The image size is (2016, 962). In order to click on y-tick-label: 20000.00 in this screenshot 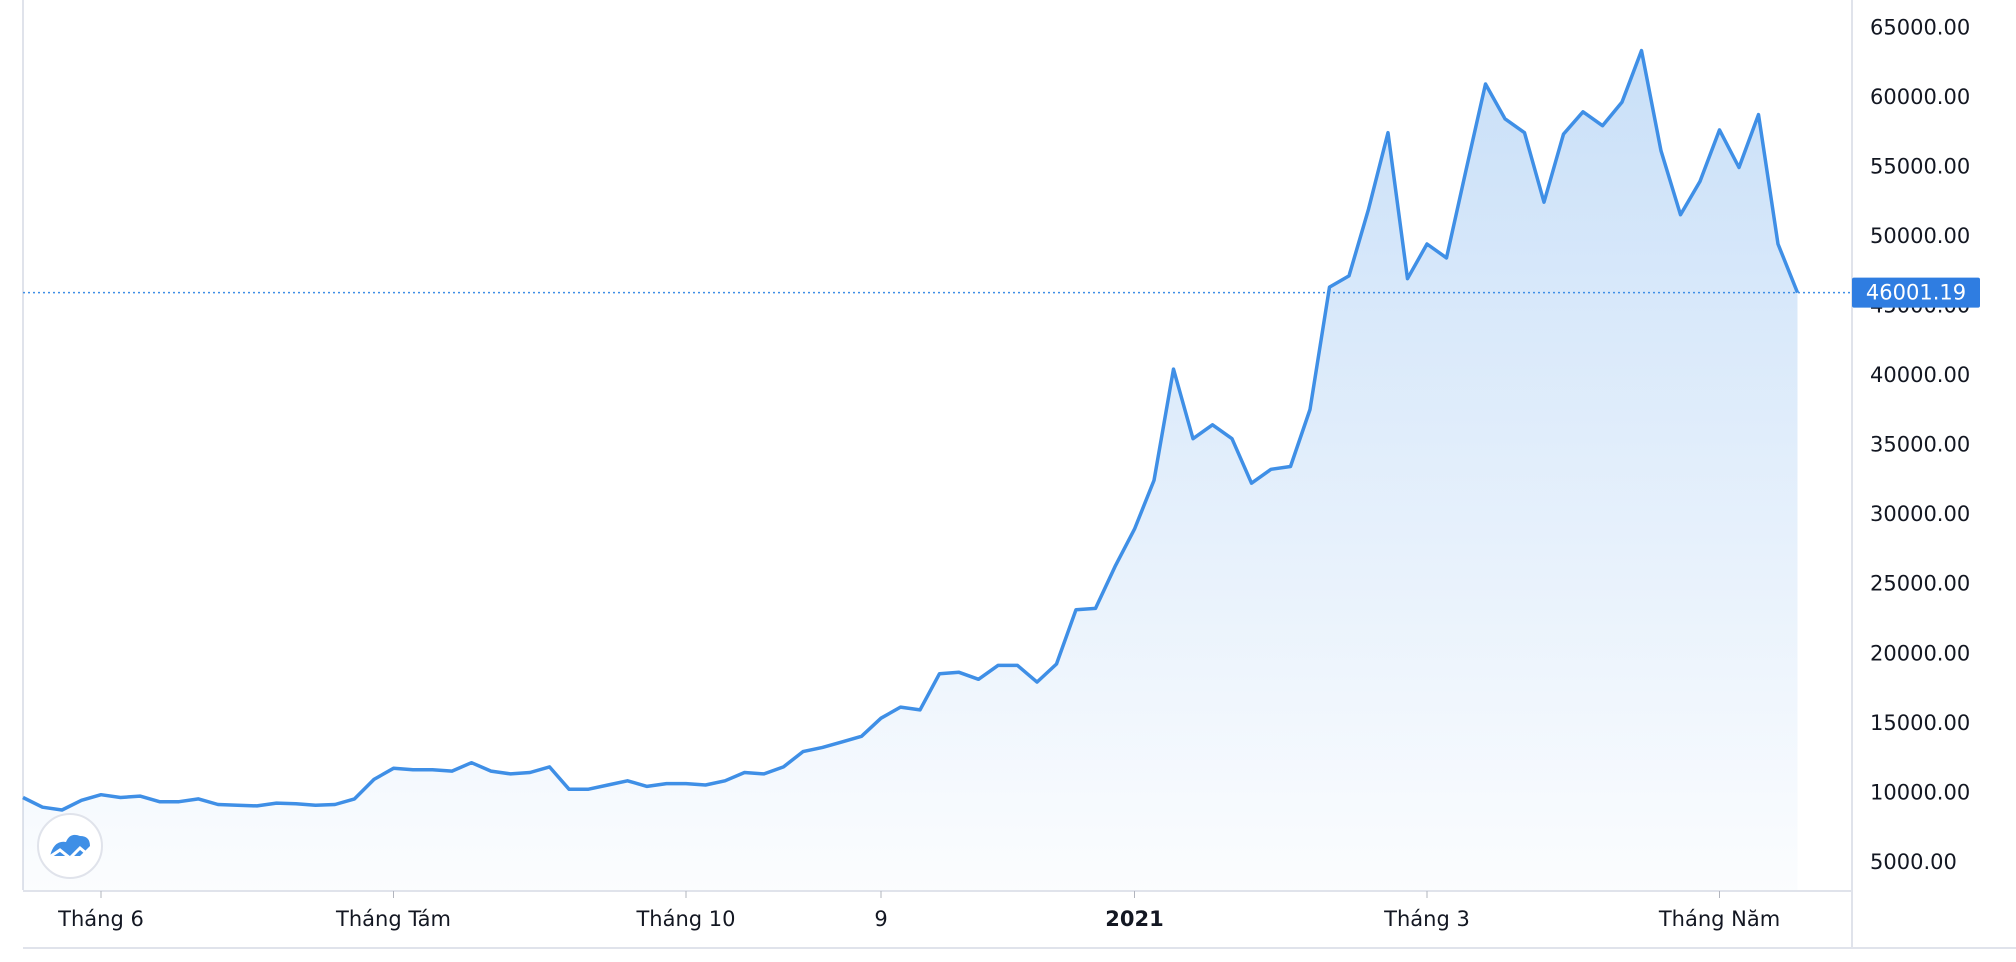, I will do `click(1920, 653)`.